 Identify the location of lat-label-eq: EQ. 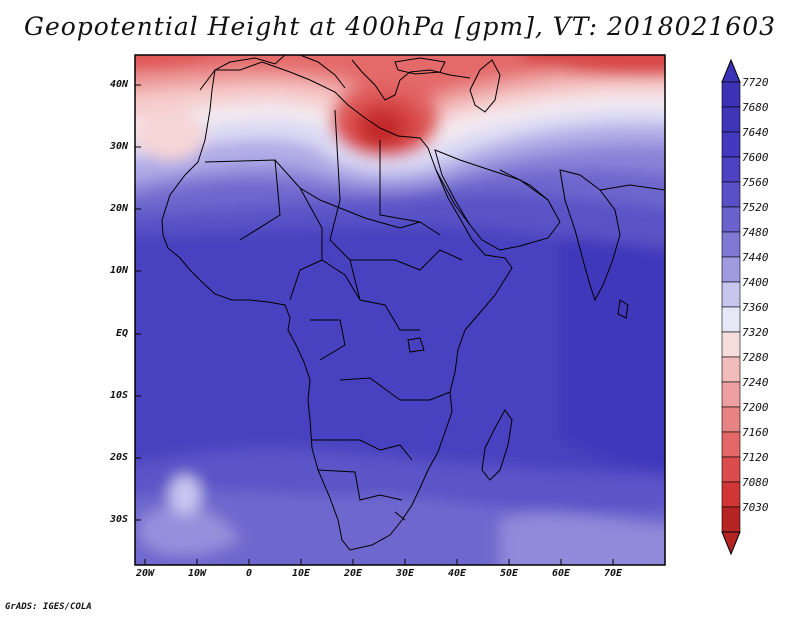
(121, 333).